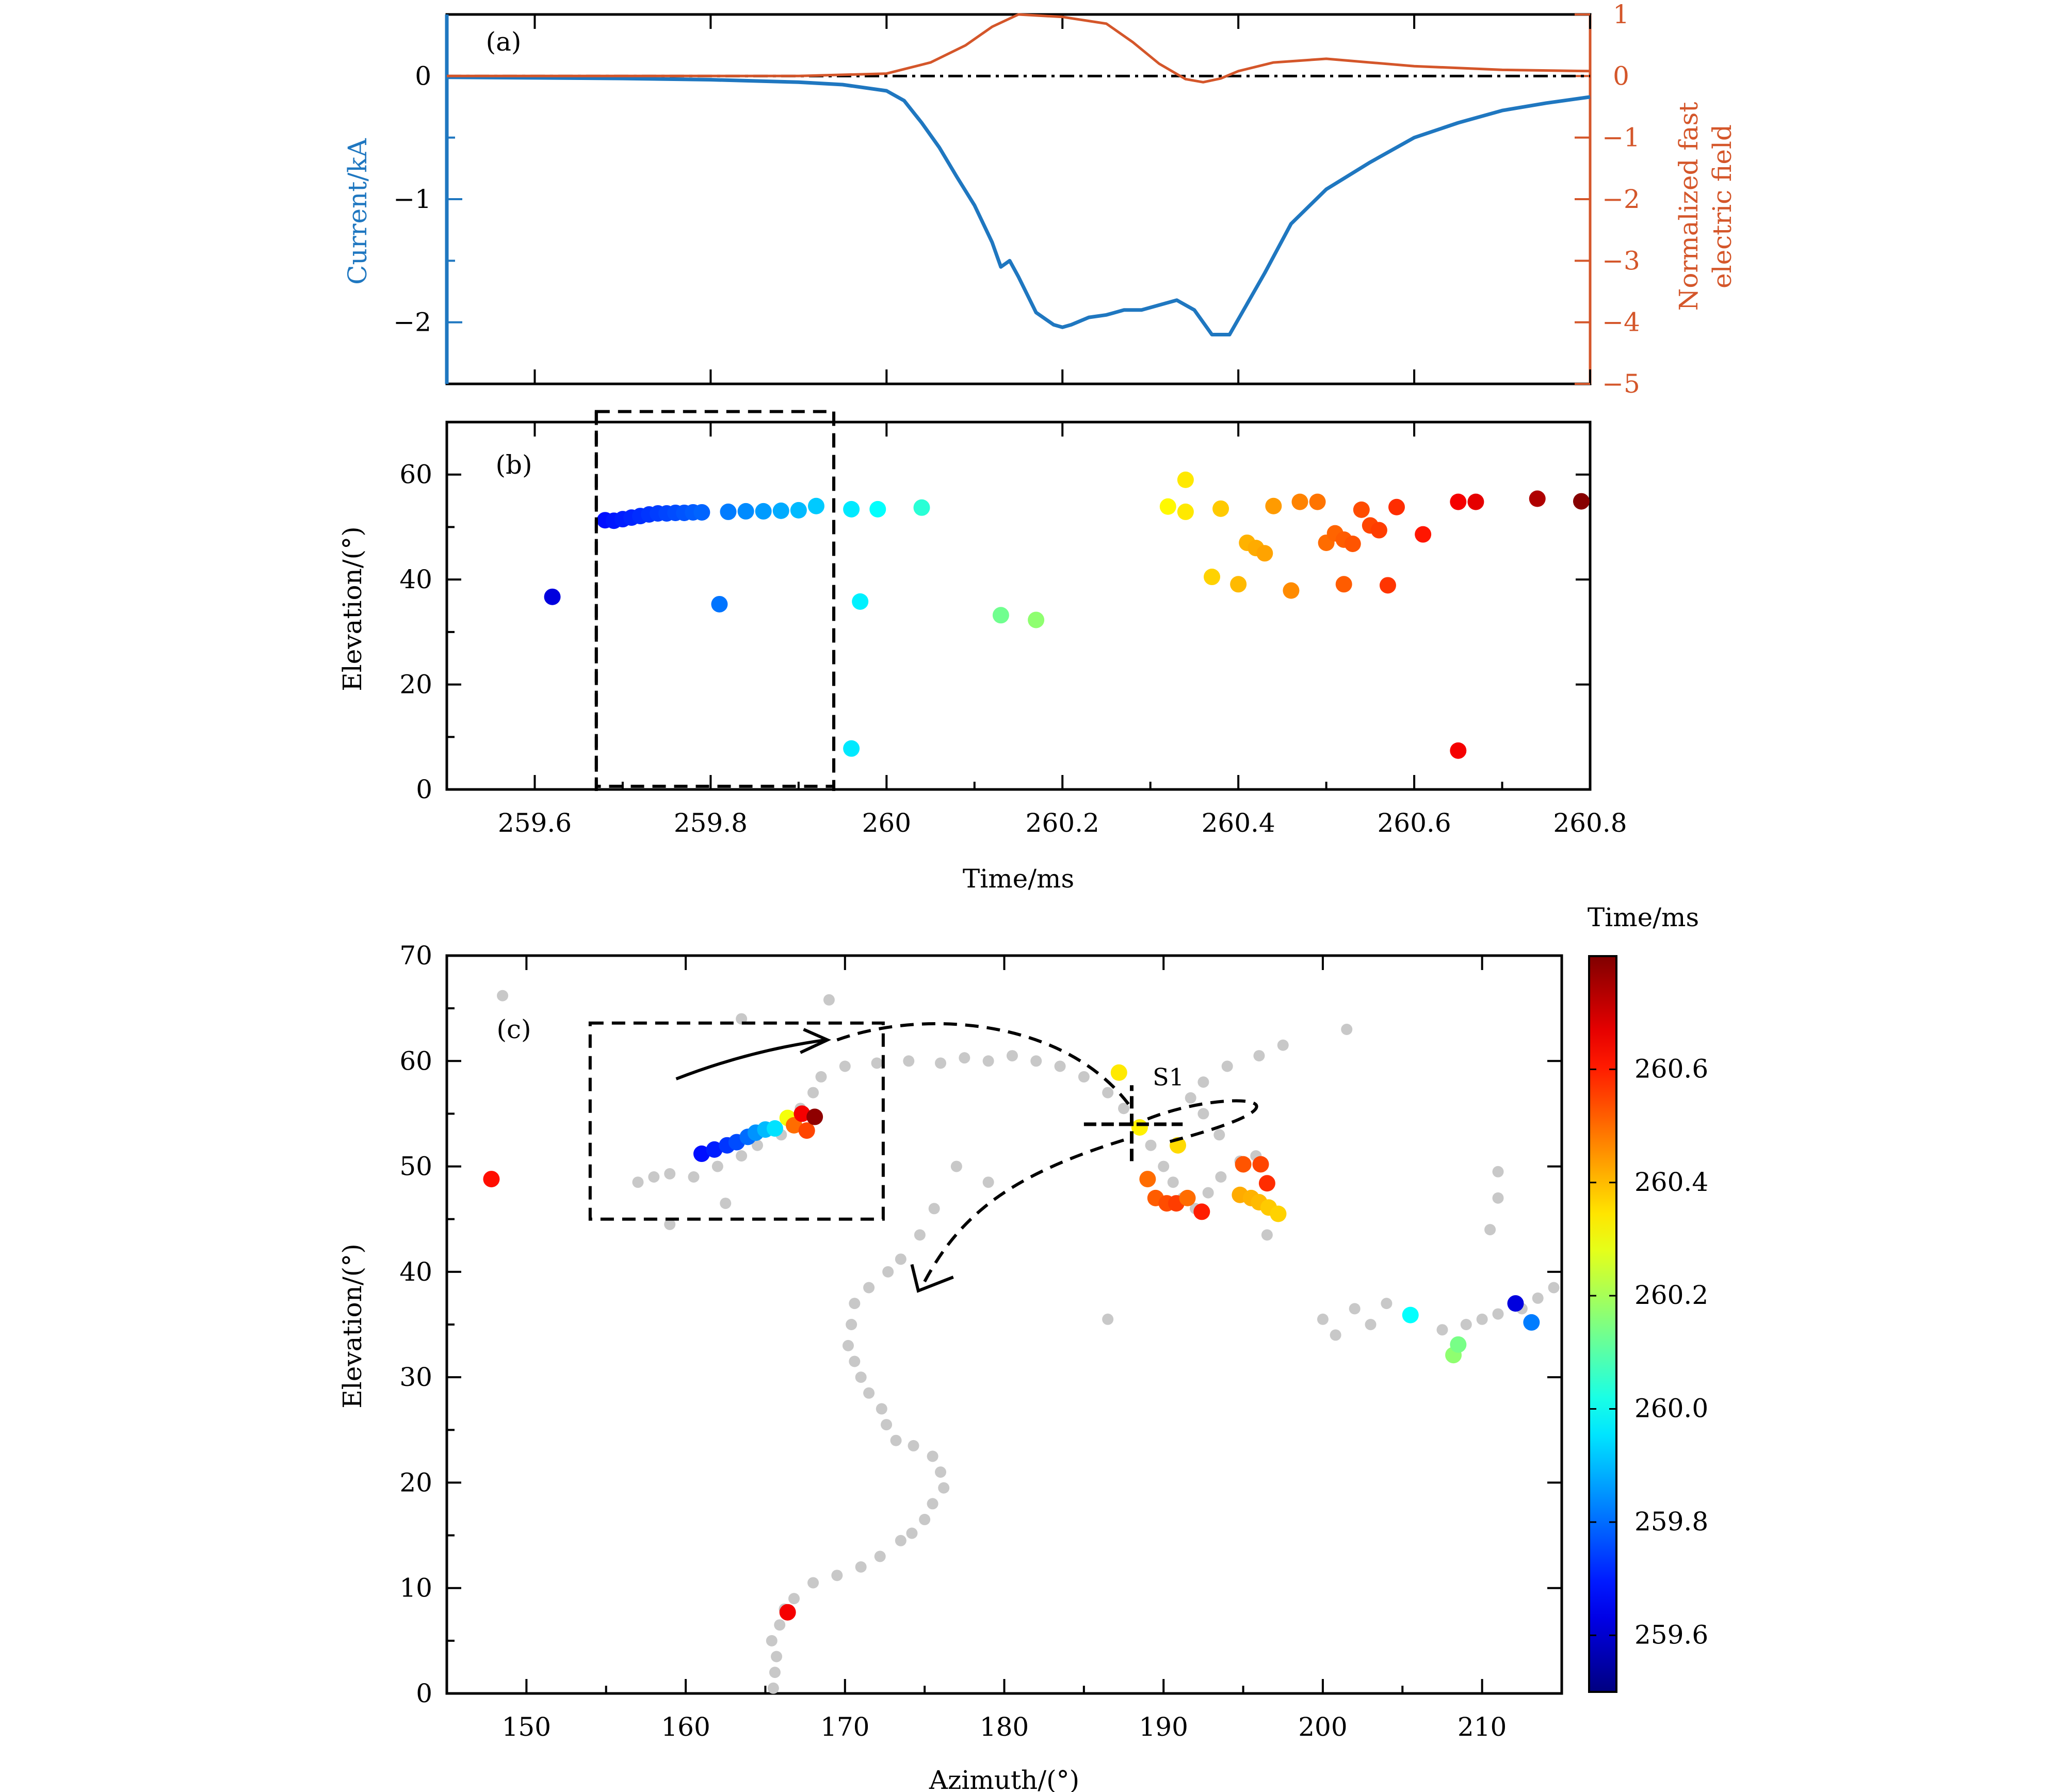 This screenshot has width=2072, height=1792. I want to click on panel-c-label: (c), so click(513, 1029).